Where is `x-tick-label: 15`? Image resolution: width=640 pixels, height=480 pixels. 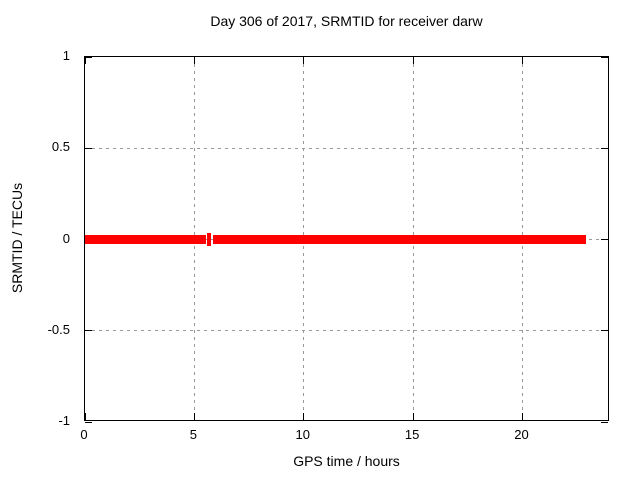 x-tick-label: 15 is located at coordinates (412, 434).